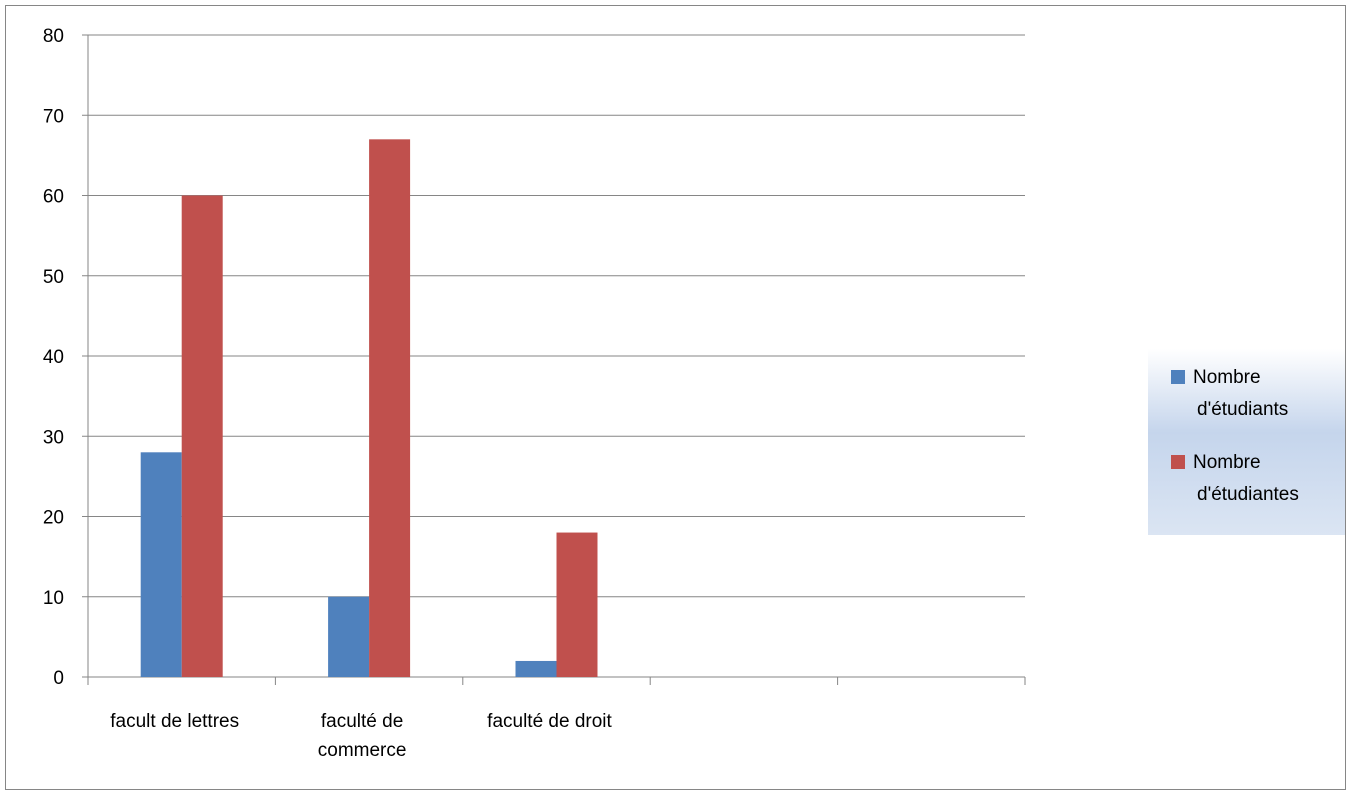 The height and width of the screenshot is (795, 1351). Describe the element at coordinates (53, 598) in the screenshot. I see `y-tick-label: 10` at that location.